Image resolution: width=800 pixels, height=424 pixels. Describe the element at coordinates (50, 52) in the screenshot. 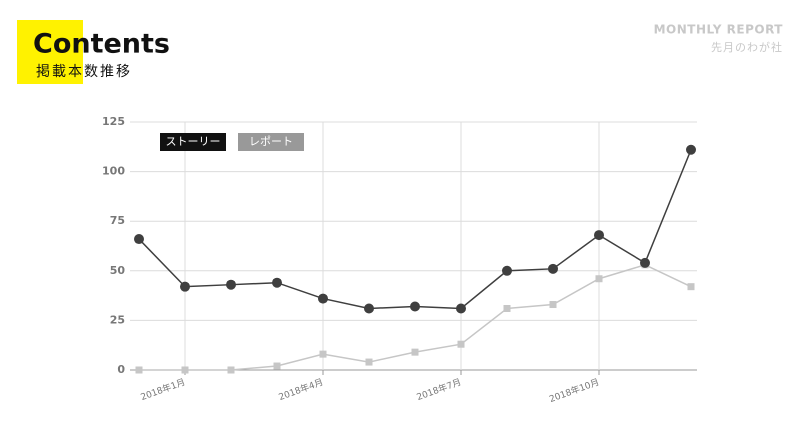

I see `title-highlight` at that location.